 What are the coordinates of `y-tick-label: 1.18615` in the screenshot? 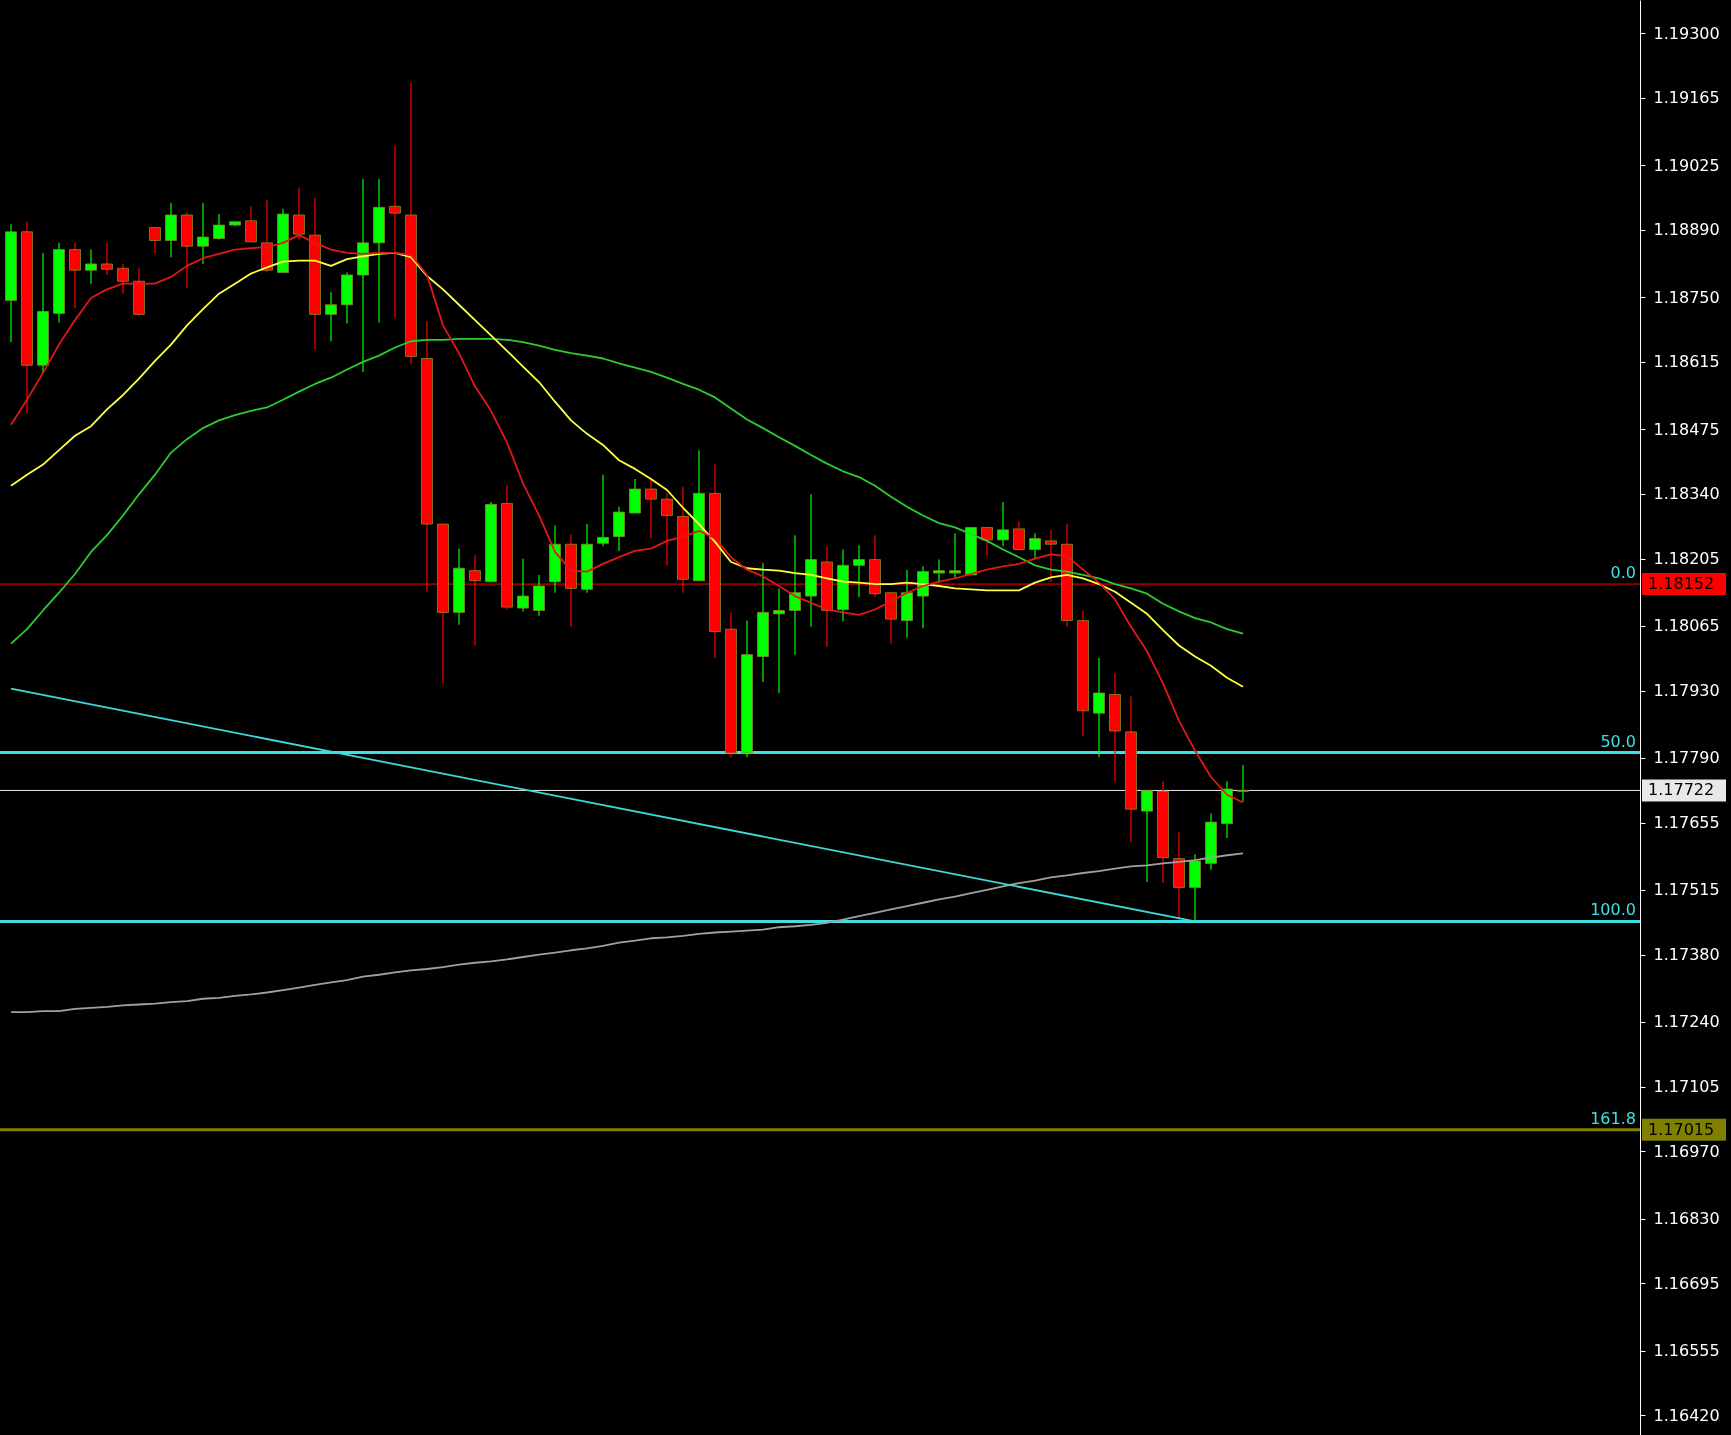 It's located at (1686, 362).